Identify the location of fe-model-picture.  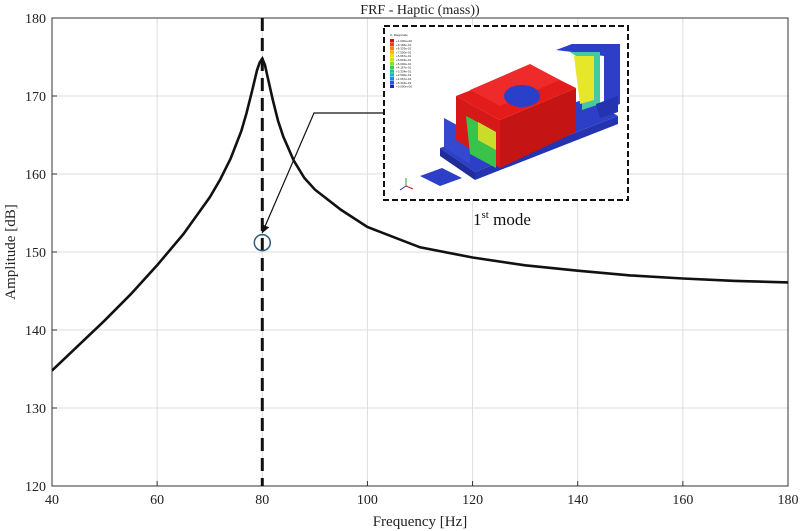
(509, 117).